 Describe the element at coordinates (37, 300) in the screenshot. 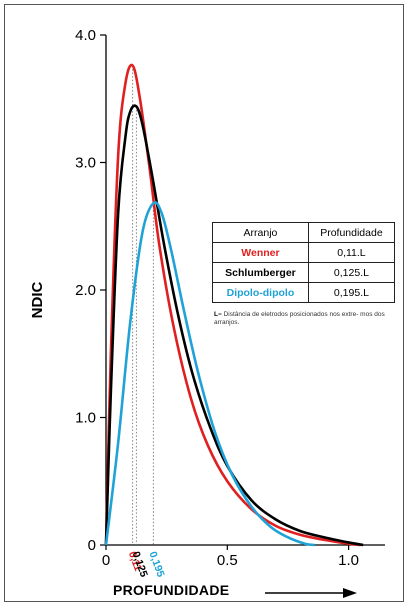

I see `y-axis-label: NDIC` at that location.